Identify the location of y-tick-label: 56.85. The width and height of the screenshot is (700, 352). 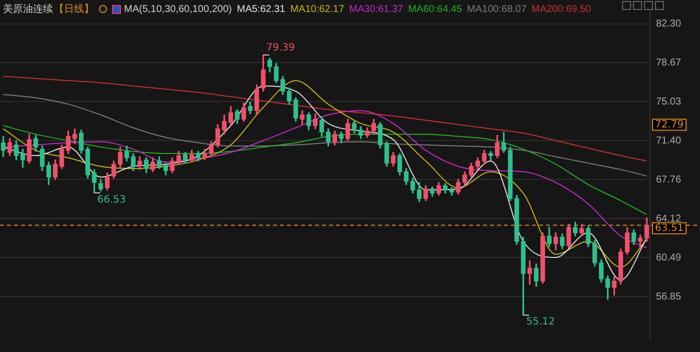
(669, 296).